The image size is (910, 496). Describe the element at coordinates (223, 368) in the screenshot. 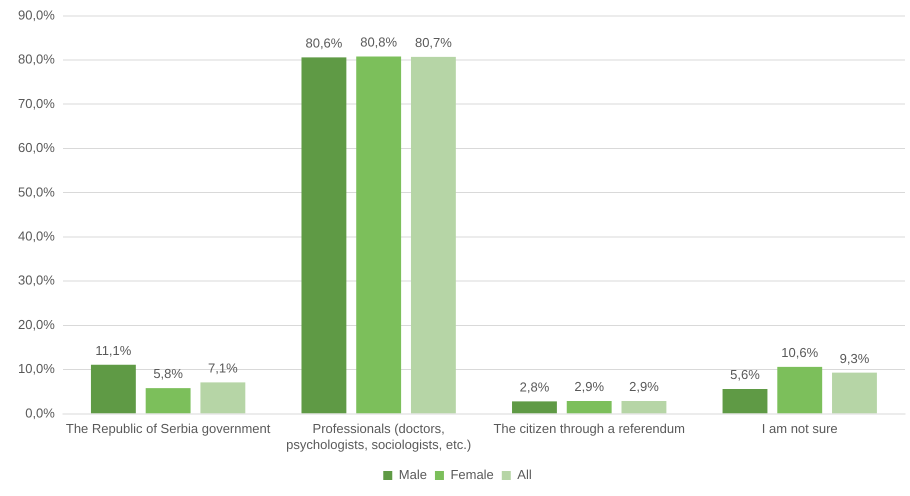

I see `data-label: 7,1%` at that location.